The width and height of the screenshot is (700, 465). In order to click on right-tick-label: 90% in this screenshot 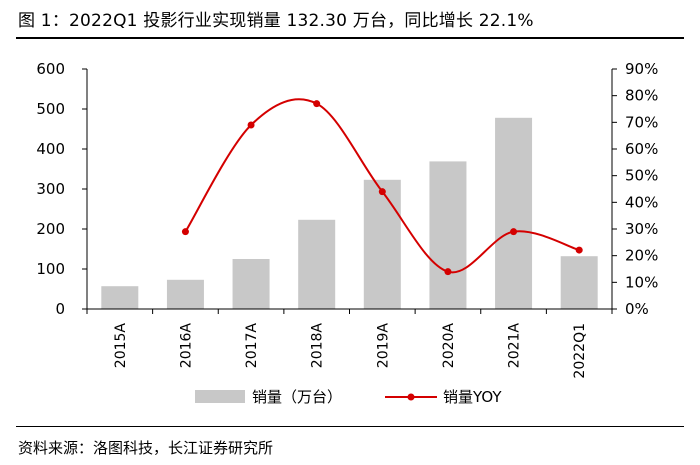, I will do `click(641, 69)`.